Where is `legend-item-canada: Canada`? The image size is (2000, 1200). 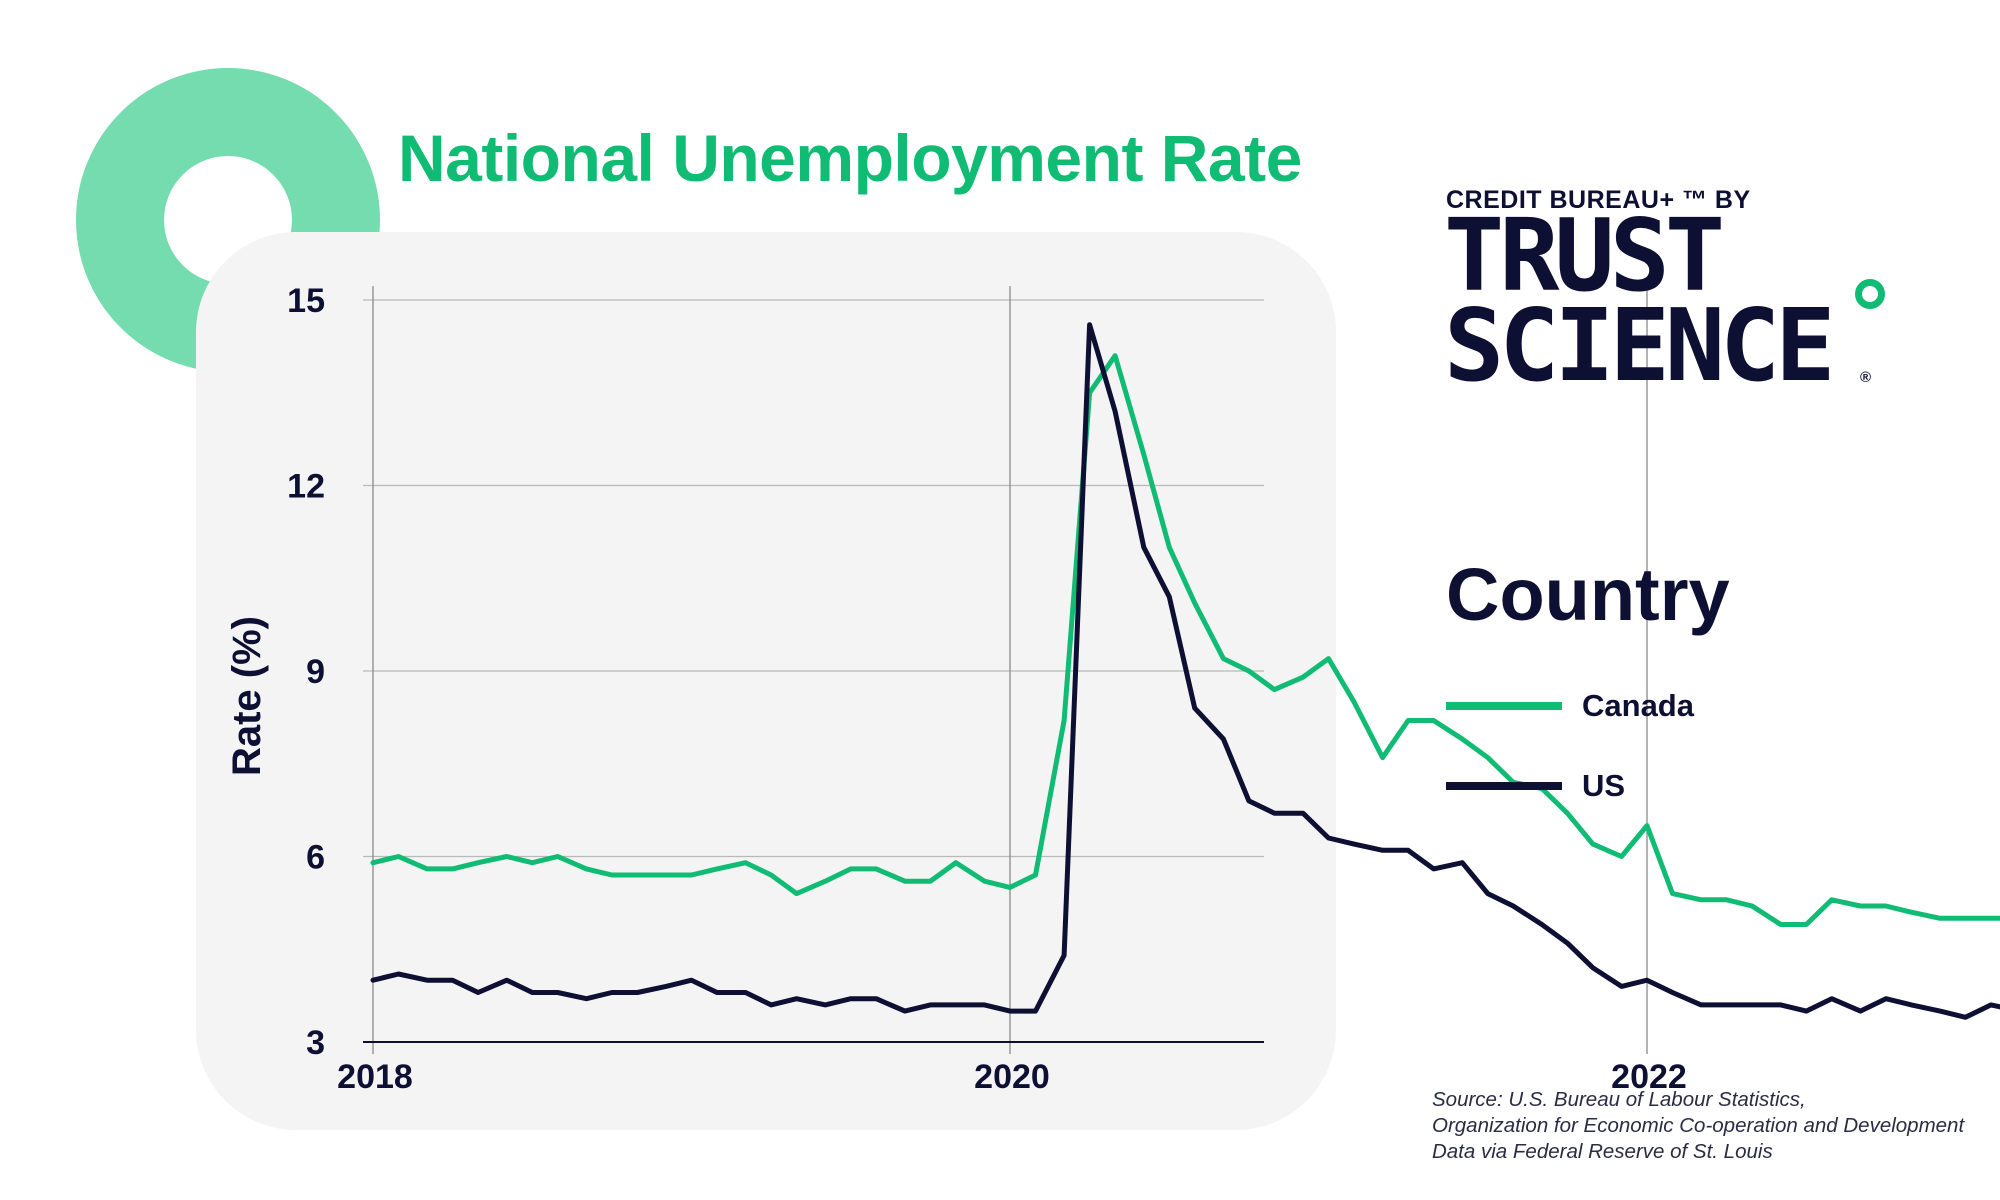 legend-item-canada: Canada is located at coordinates (1570, 706).